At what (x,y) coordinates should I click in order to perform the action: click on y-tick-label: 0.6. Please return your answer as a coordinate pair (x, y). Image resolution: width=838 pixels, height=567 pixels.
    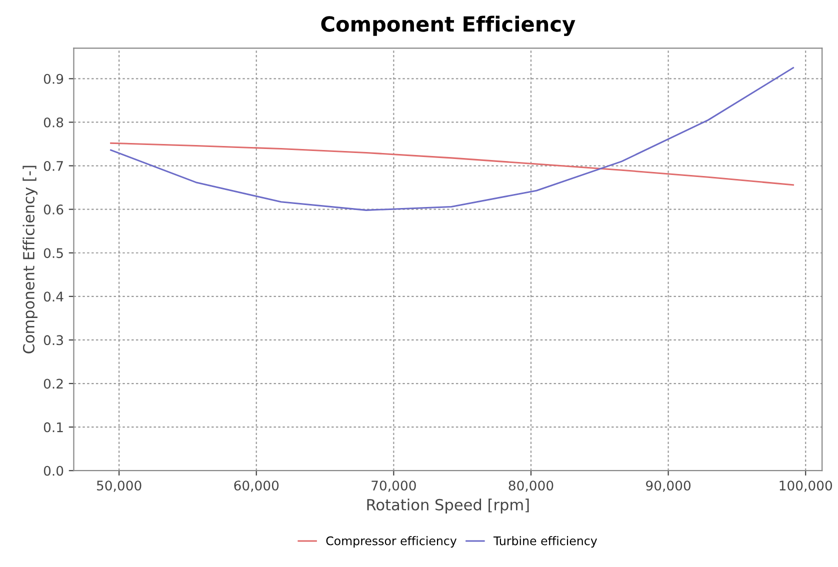
    Looking at the image, I should click on (54, 209).